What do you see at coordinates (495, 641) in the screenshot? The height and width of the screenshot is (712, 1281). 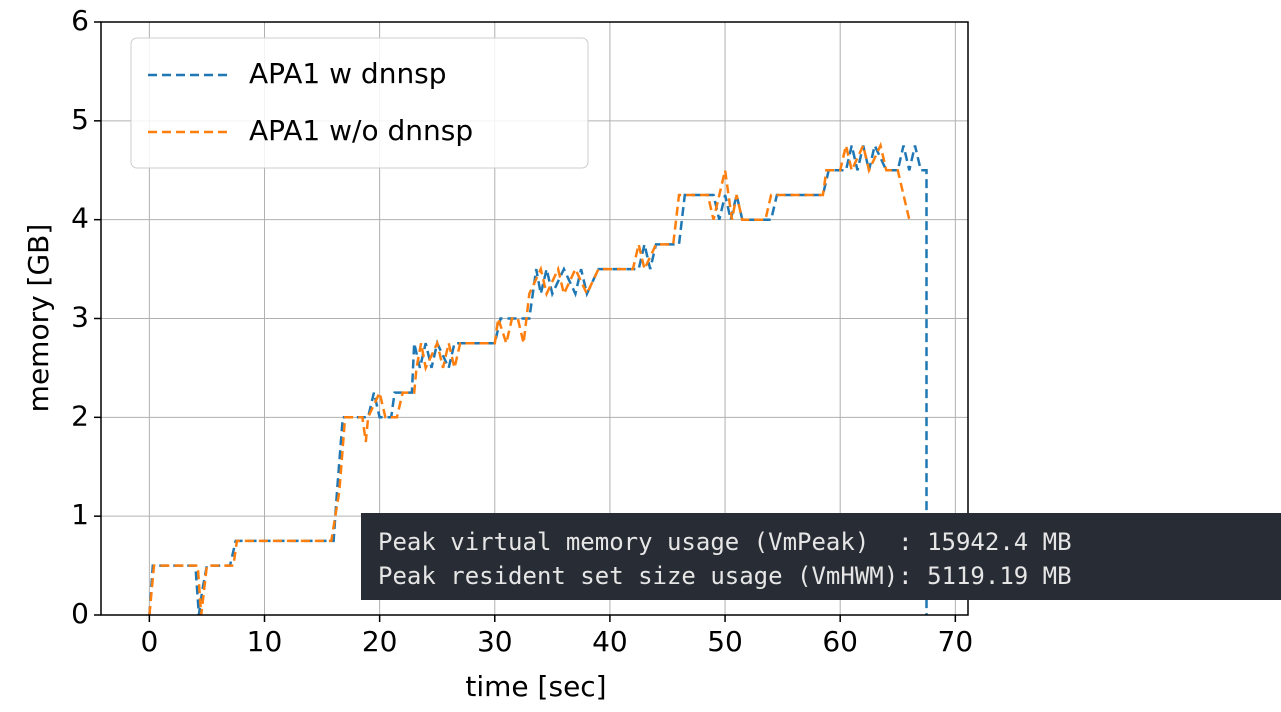 I see `x-tick-label: 30` at bounding box center [495, 641].